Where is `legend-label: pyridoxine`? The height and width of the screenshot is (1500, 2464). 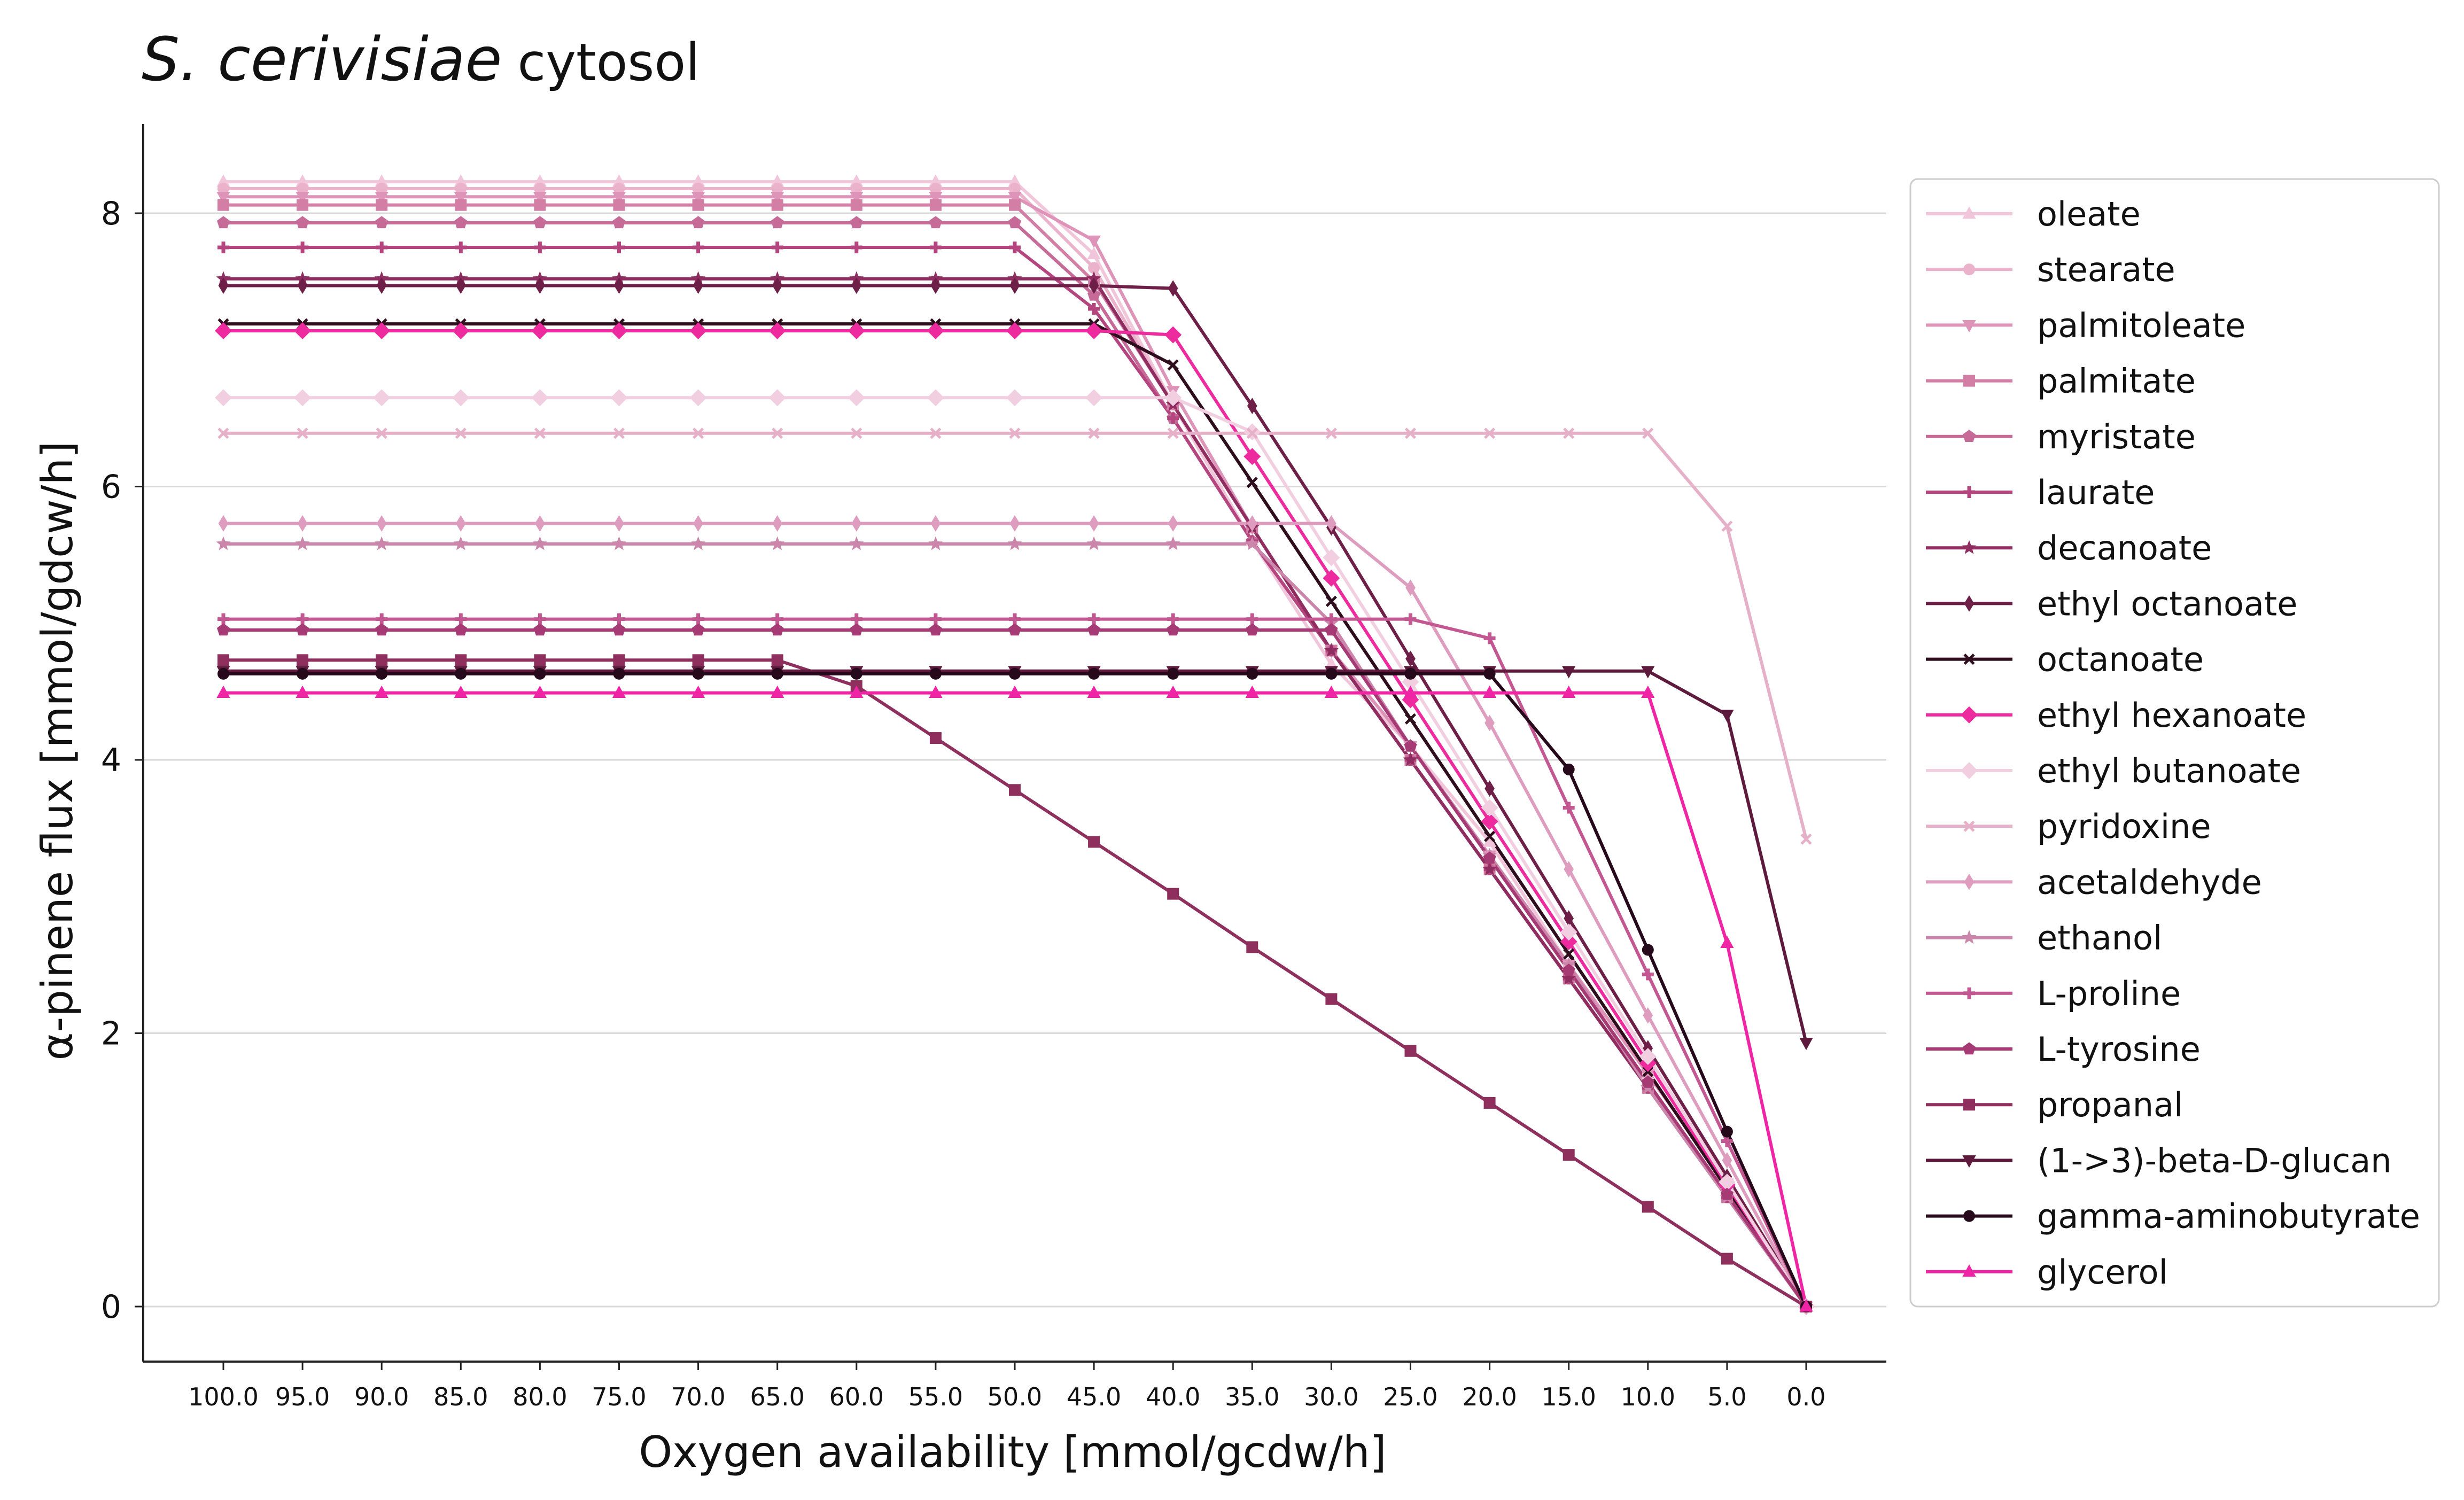 legend-label: pyridoxine is located at coordinates (2124, 826).